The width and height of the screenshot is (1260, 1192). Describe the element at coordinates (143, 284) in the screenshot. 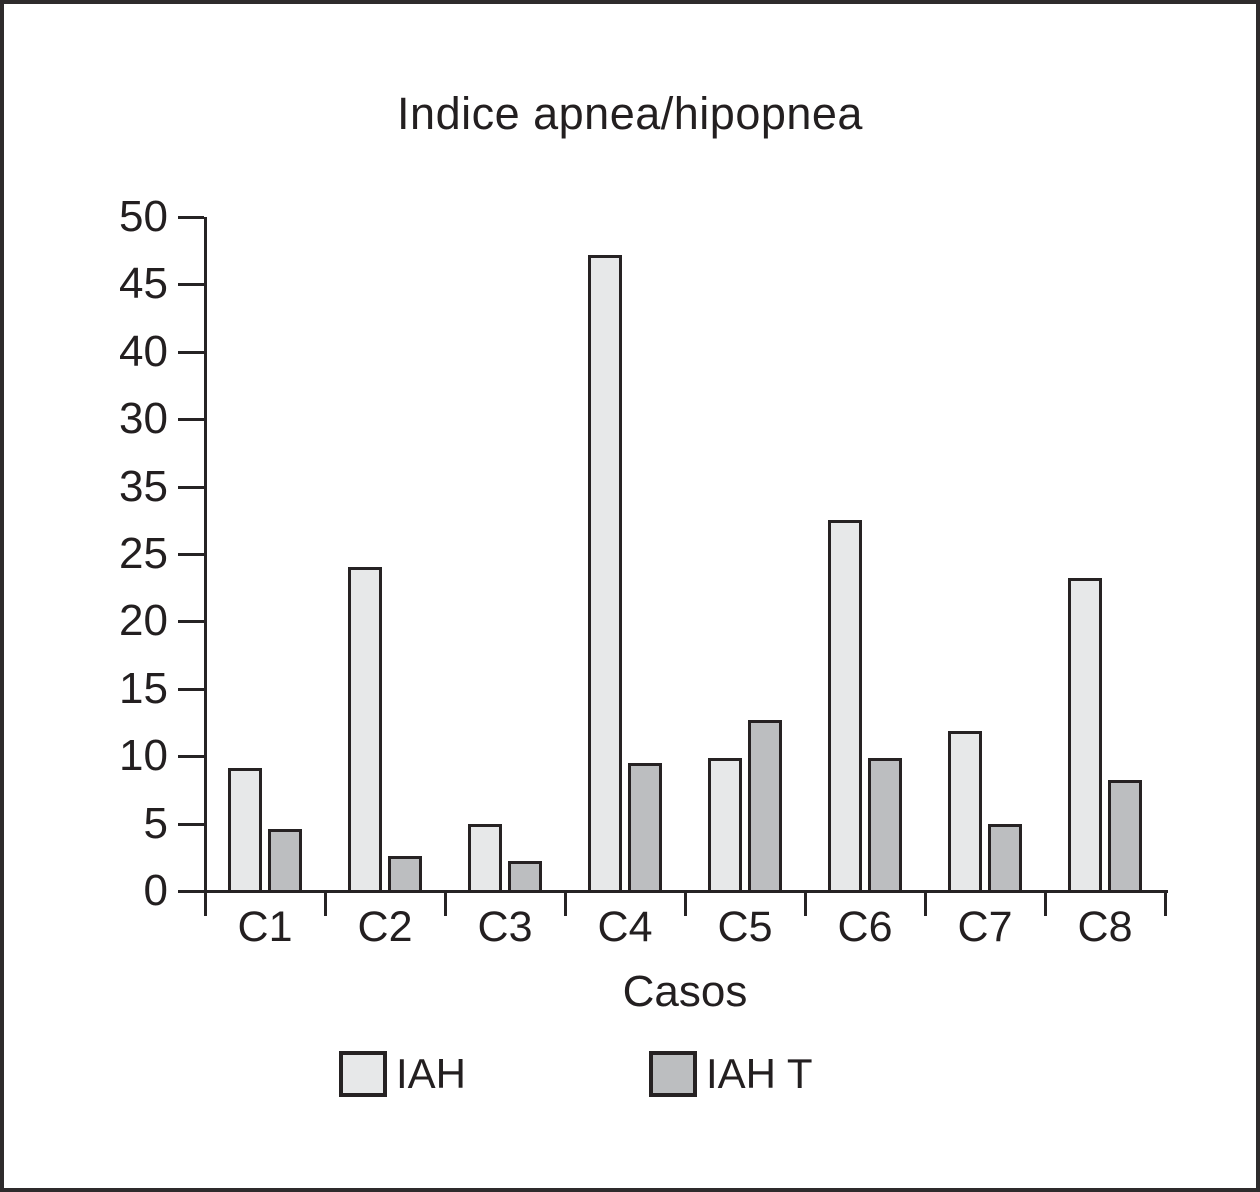

I see `y-tick-label: 45` at that location.